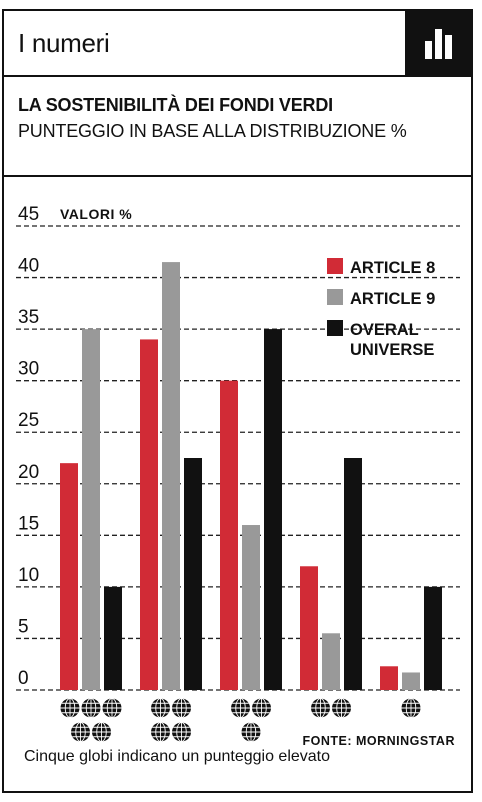  I want to click on category-globes, so click(240, 720).